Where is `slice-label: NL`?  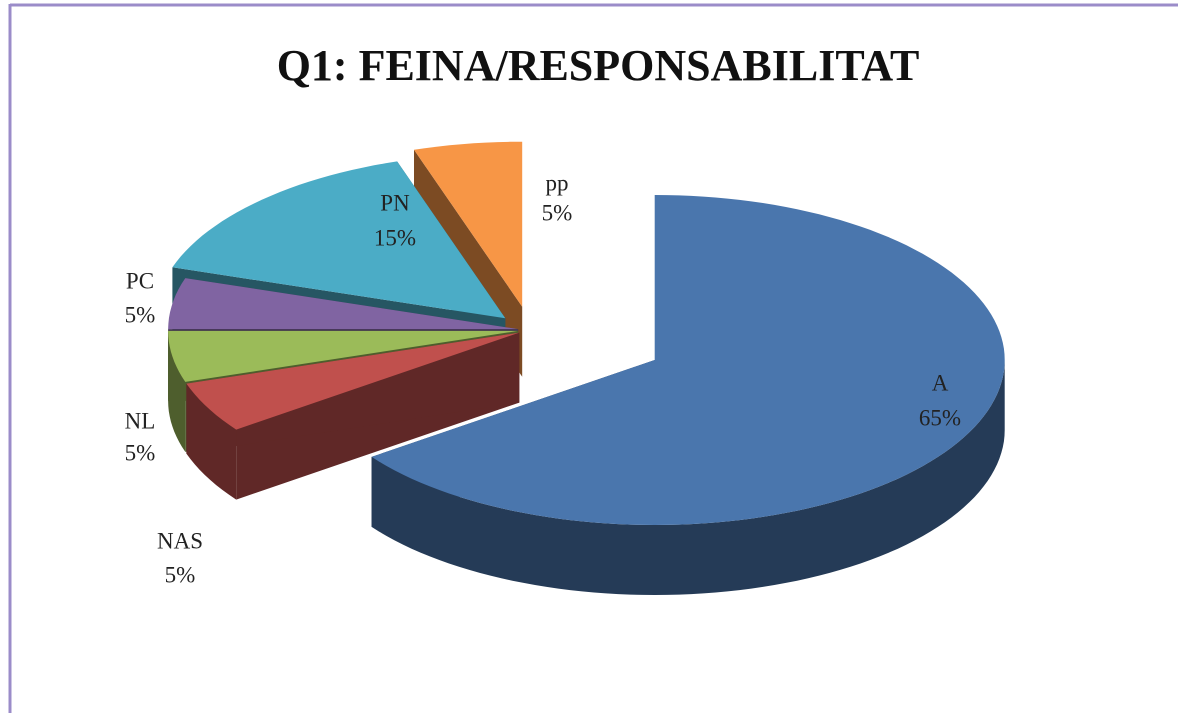 slice-label: NL is located at coordinates (140, 420).